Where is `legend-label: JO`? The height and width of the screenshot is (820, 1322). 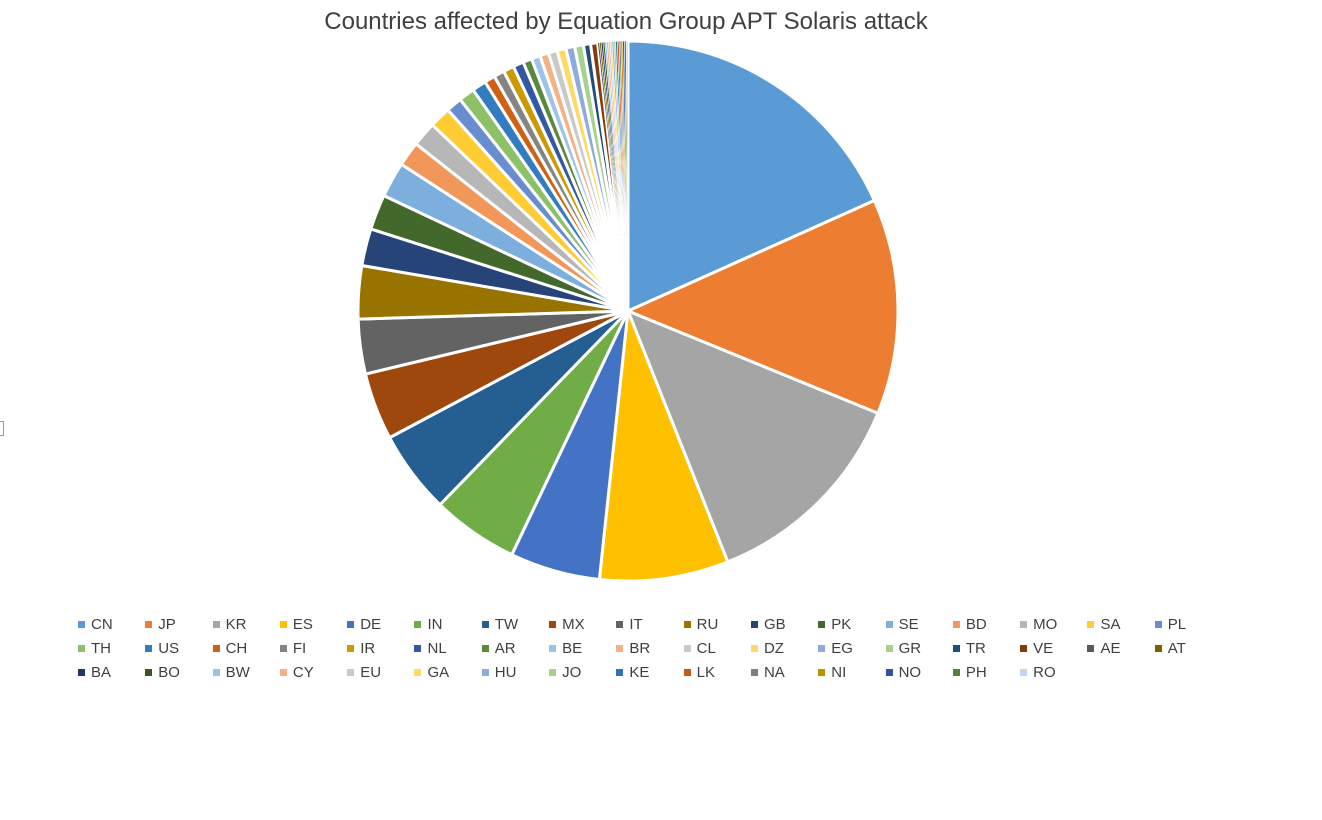
legend-label: JO is located at coordinates (572, 672).